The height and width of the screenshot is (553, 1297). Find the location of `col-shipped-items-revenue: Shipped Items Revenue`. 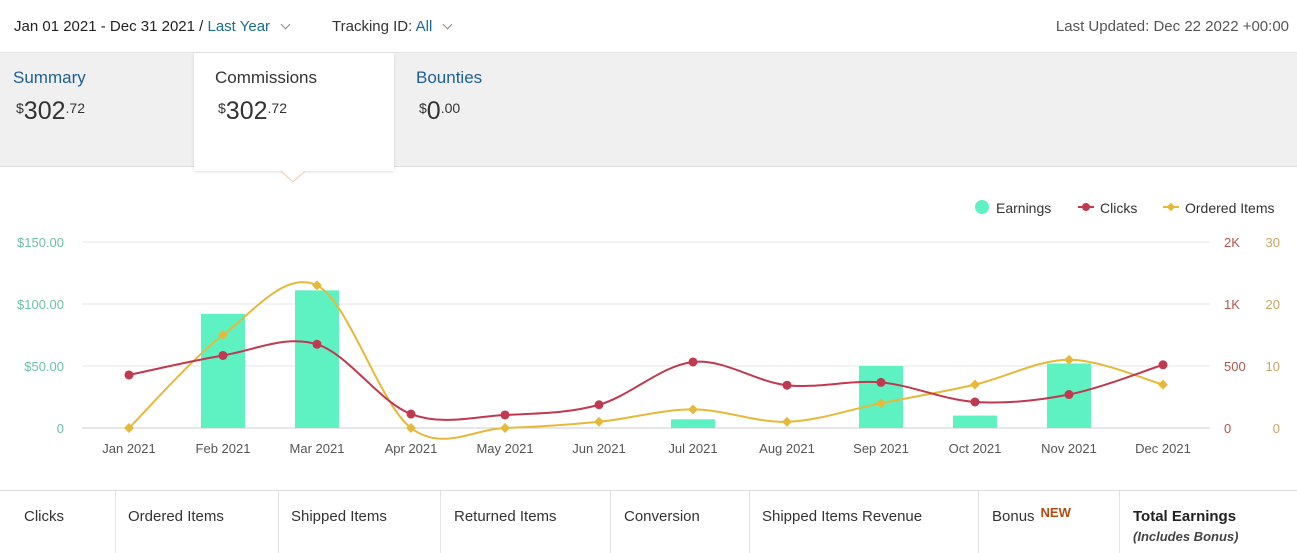

col-shipped-items-revenue: Shipped Items Revenue is located at coordinates (864, 522).